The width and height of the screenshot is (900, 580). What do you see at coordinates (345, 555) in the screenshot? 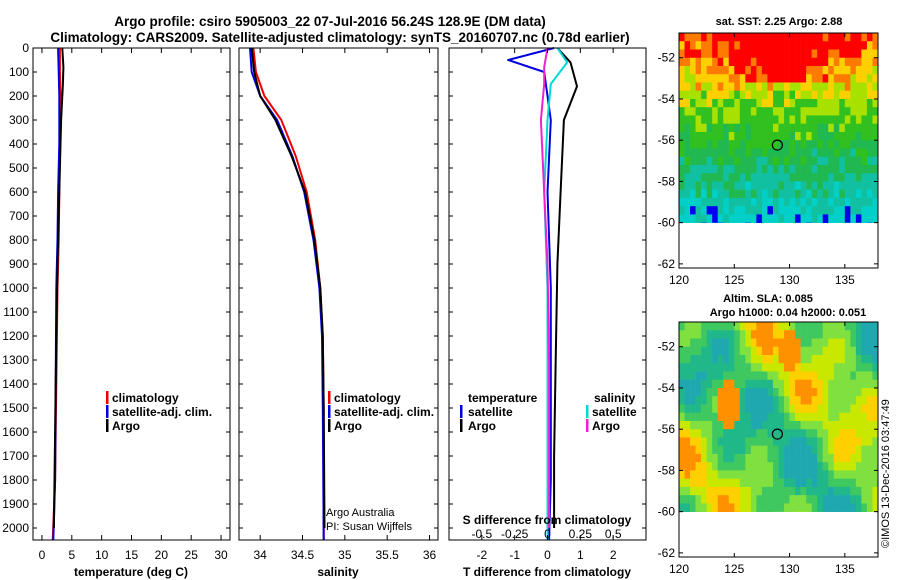
I see `x-tick-label: 35` at bounding box center [345, 555].